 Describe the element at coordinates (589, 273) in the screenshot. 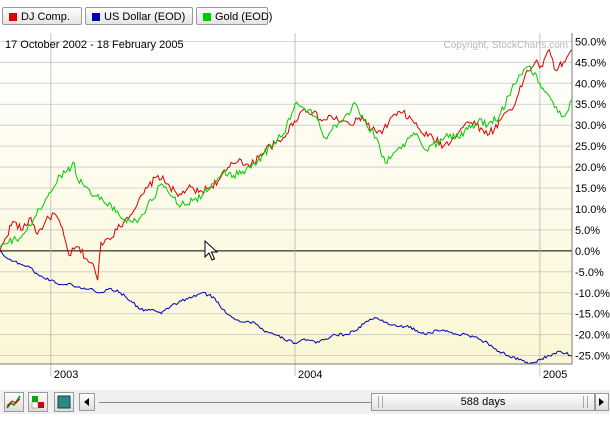

I see `y-tick-label: -5.0%` at that location.